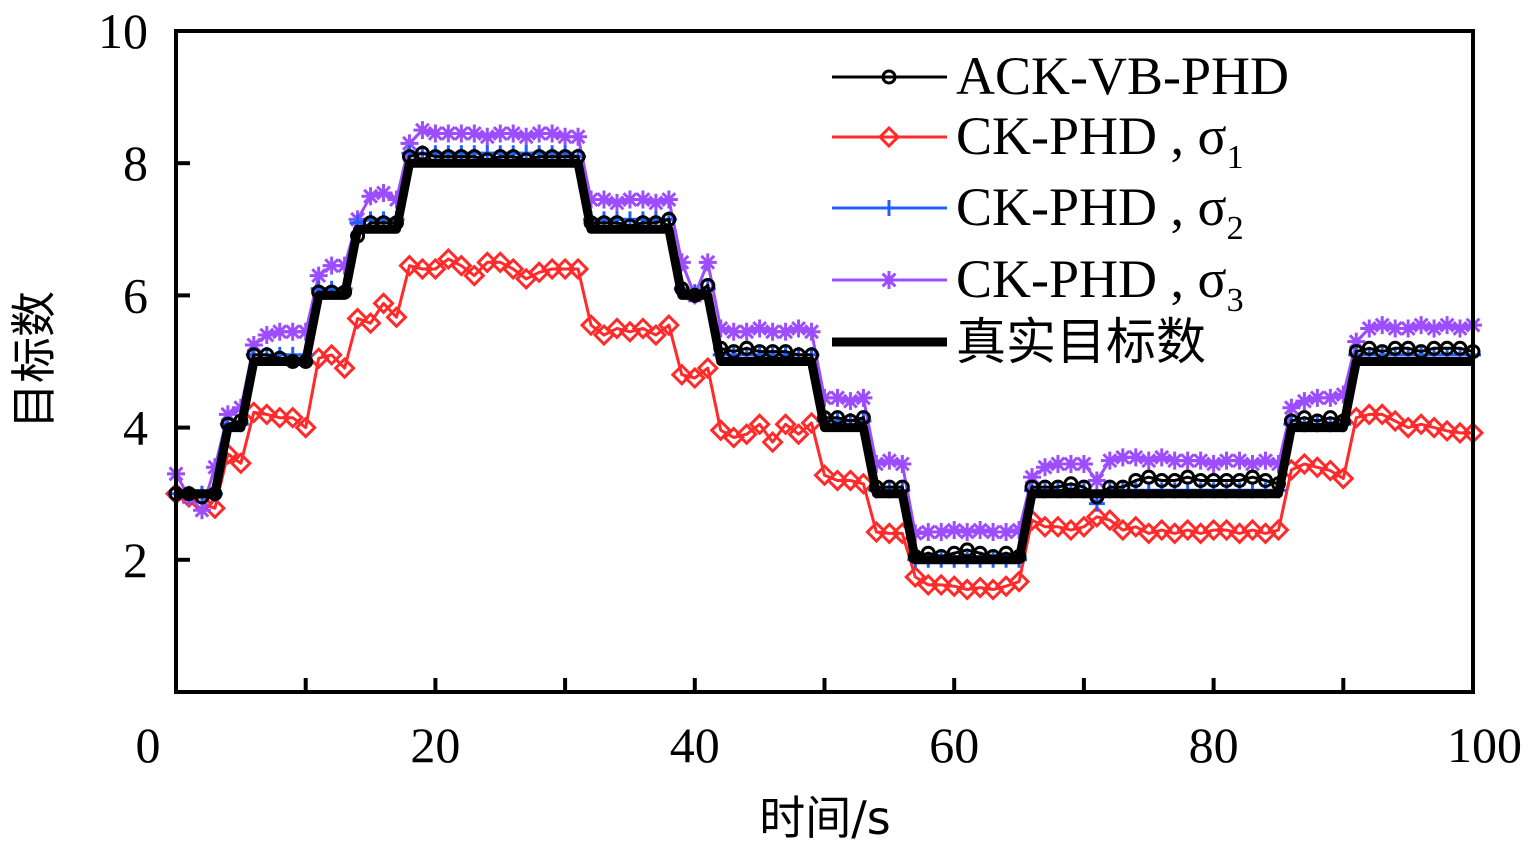 The width and height of the screenshot is (1527, 857). I want to click on legend-label: CK-PHD , σ2, so click(1100, 212).